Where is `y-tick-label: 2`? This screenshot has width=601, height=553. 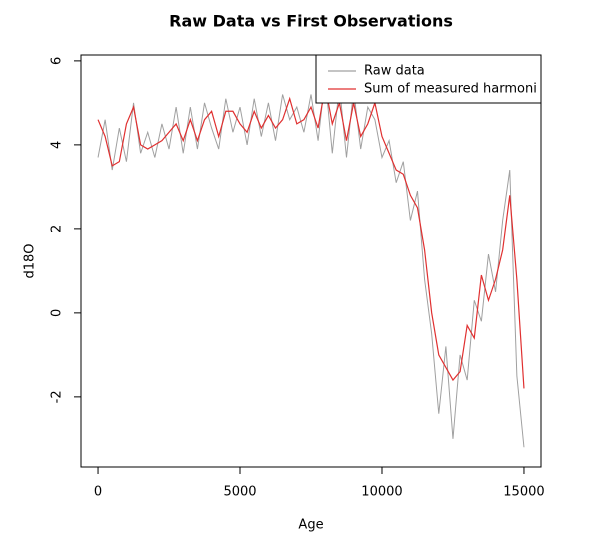 y-tick-label: 2 is located at coordinates (57, 229).